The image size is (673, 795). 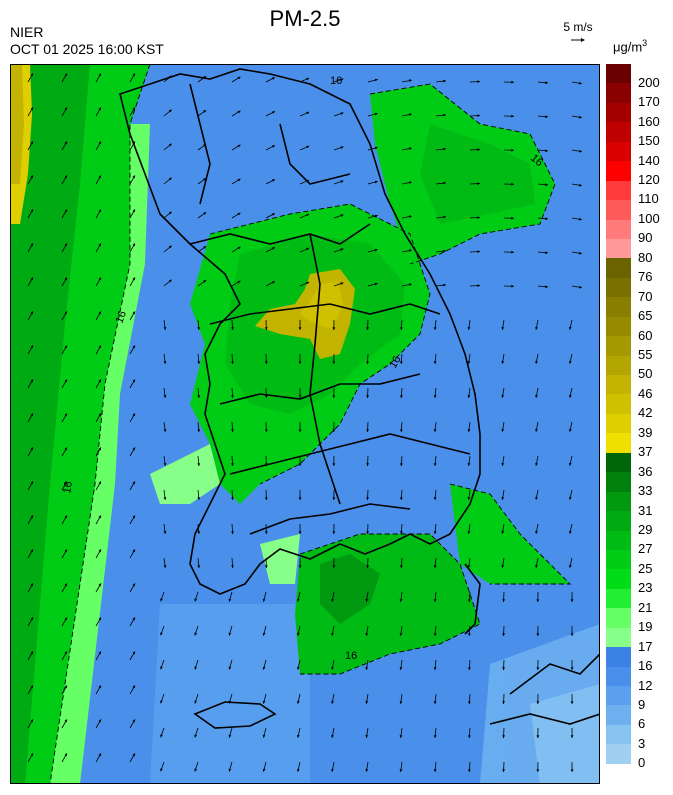 I want to click on legend-label: 6, so click(x=642, y=724).